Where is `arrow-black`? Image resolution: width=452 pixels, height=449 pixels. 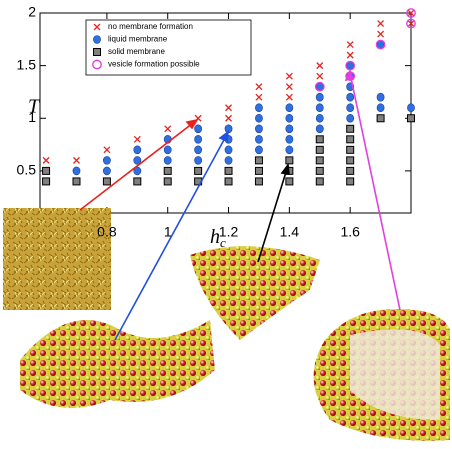 arrow-black is located at coordinates (272, 217).